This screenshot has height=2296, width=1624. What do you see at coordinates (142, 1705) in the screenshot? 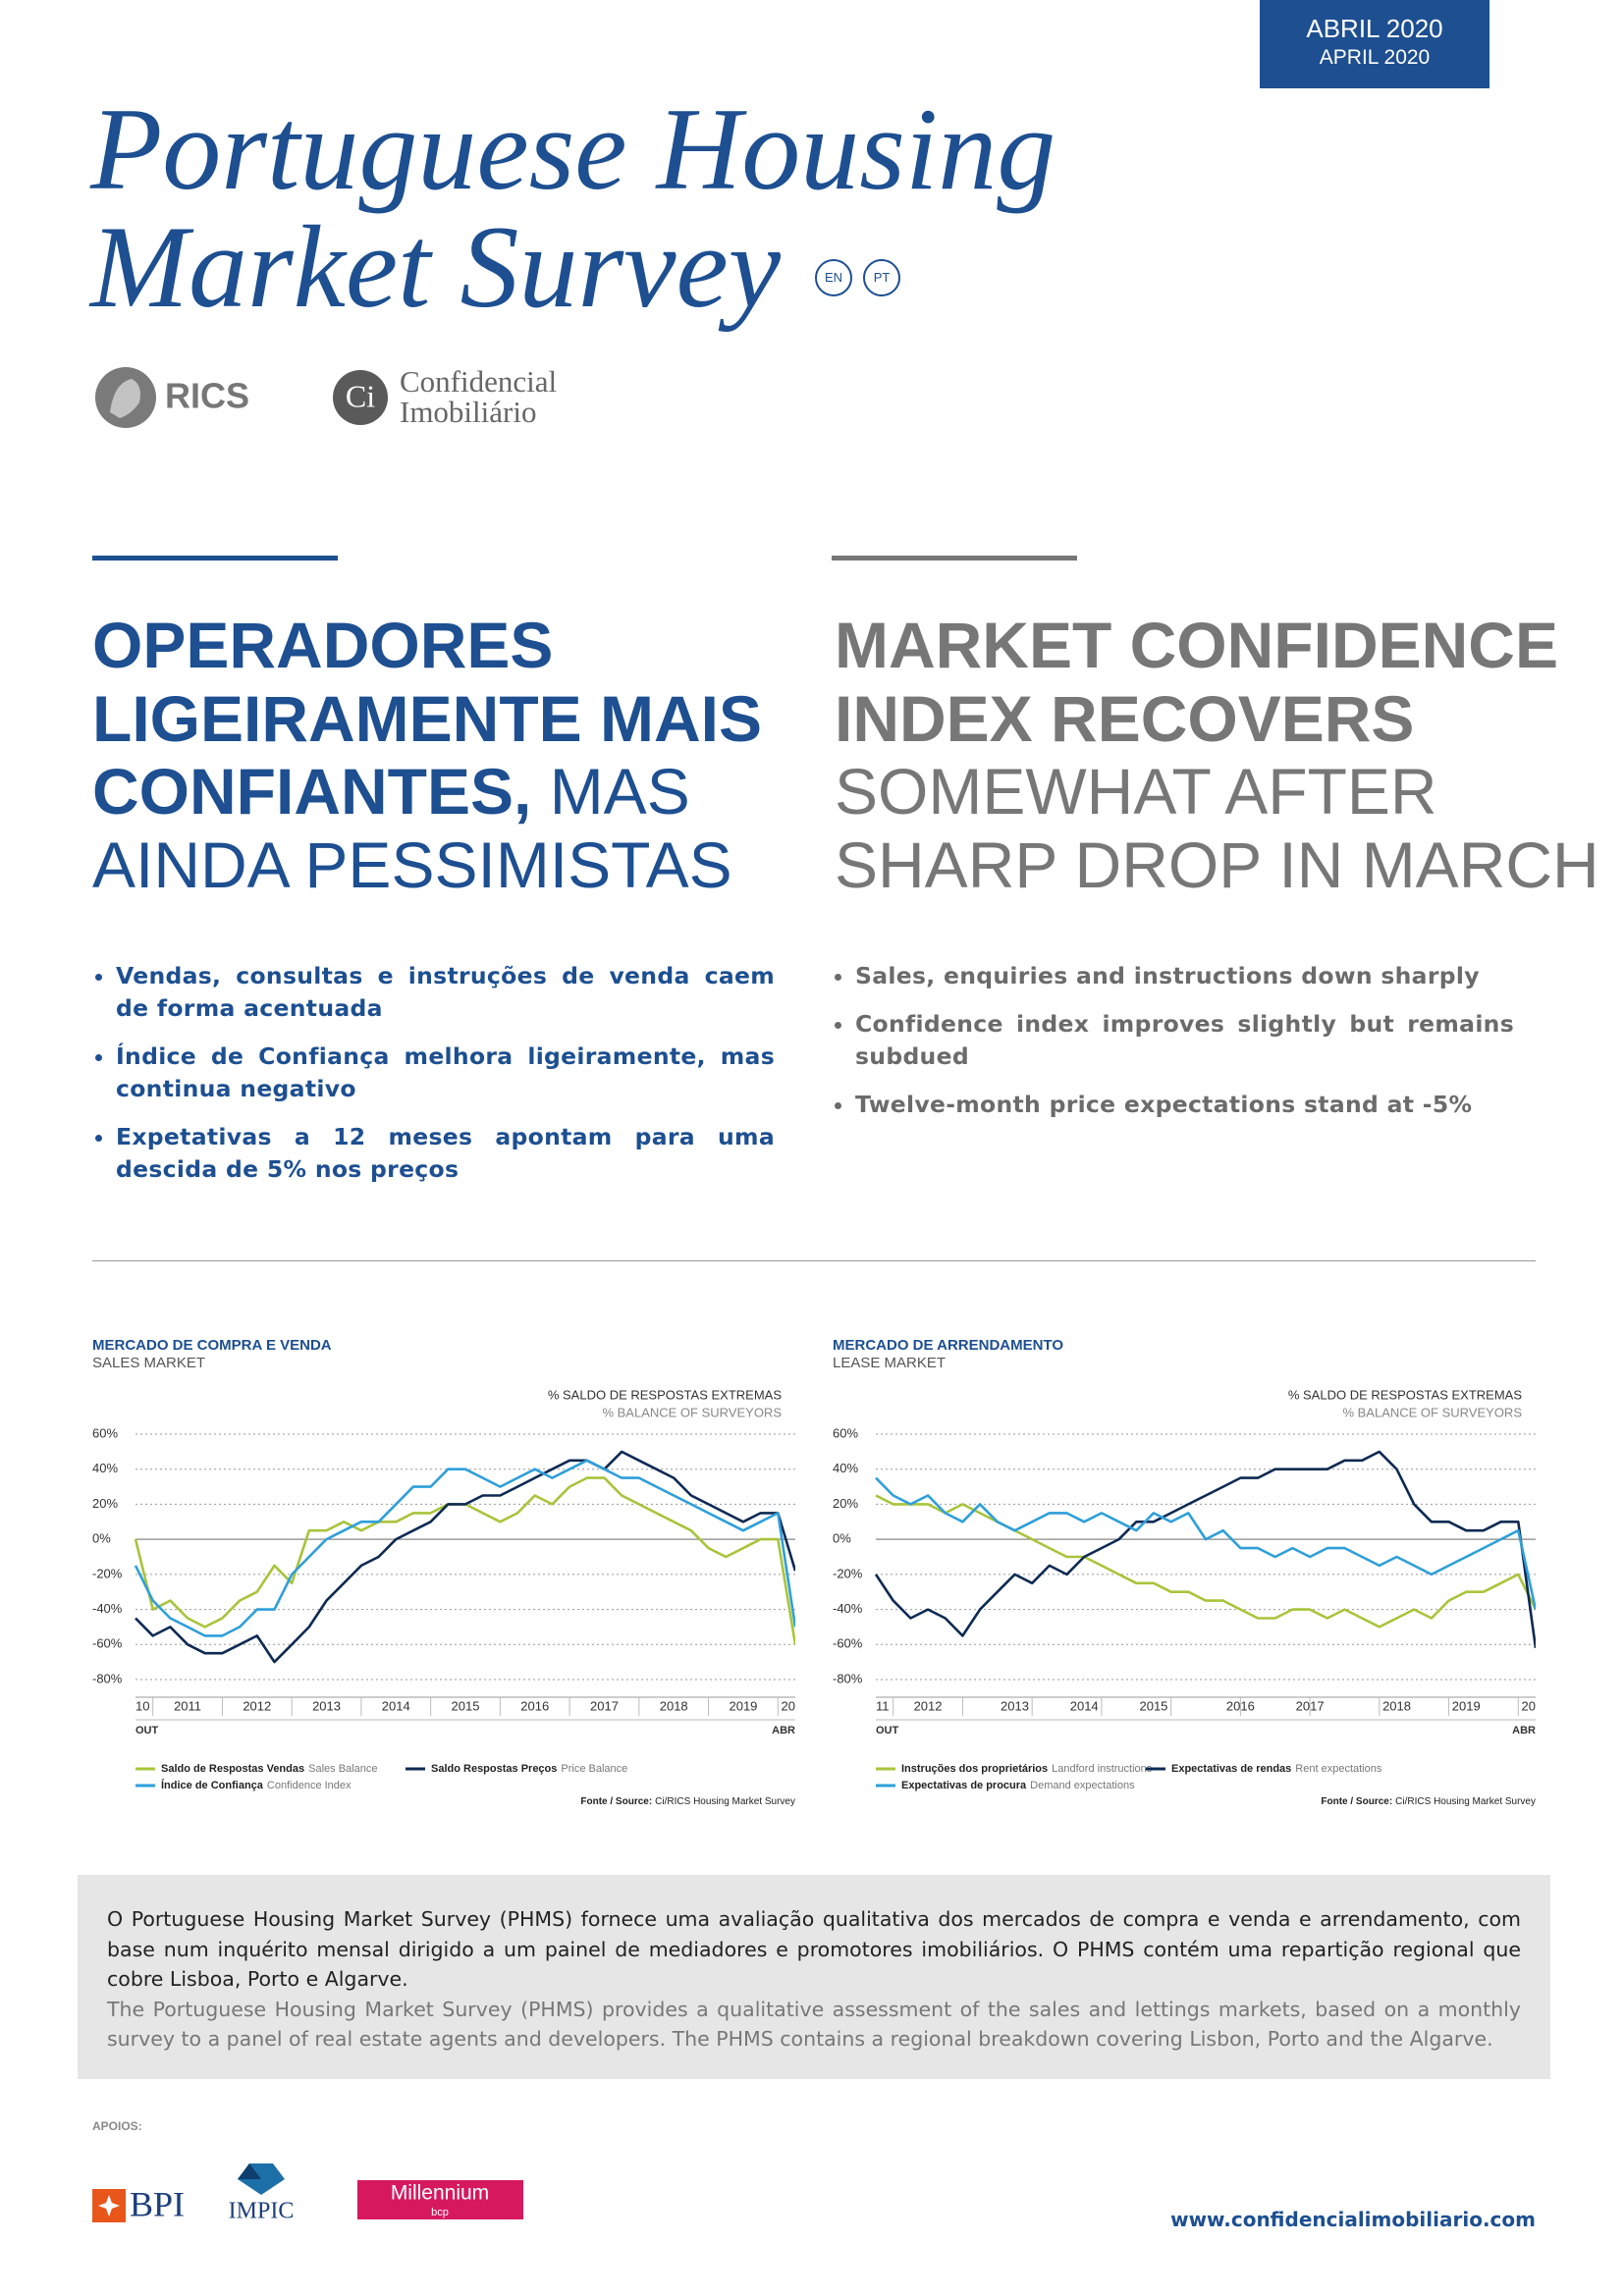
I see `x-tick-label: 10` at bounding box center [142, 1705].